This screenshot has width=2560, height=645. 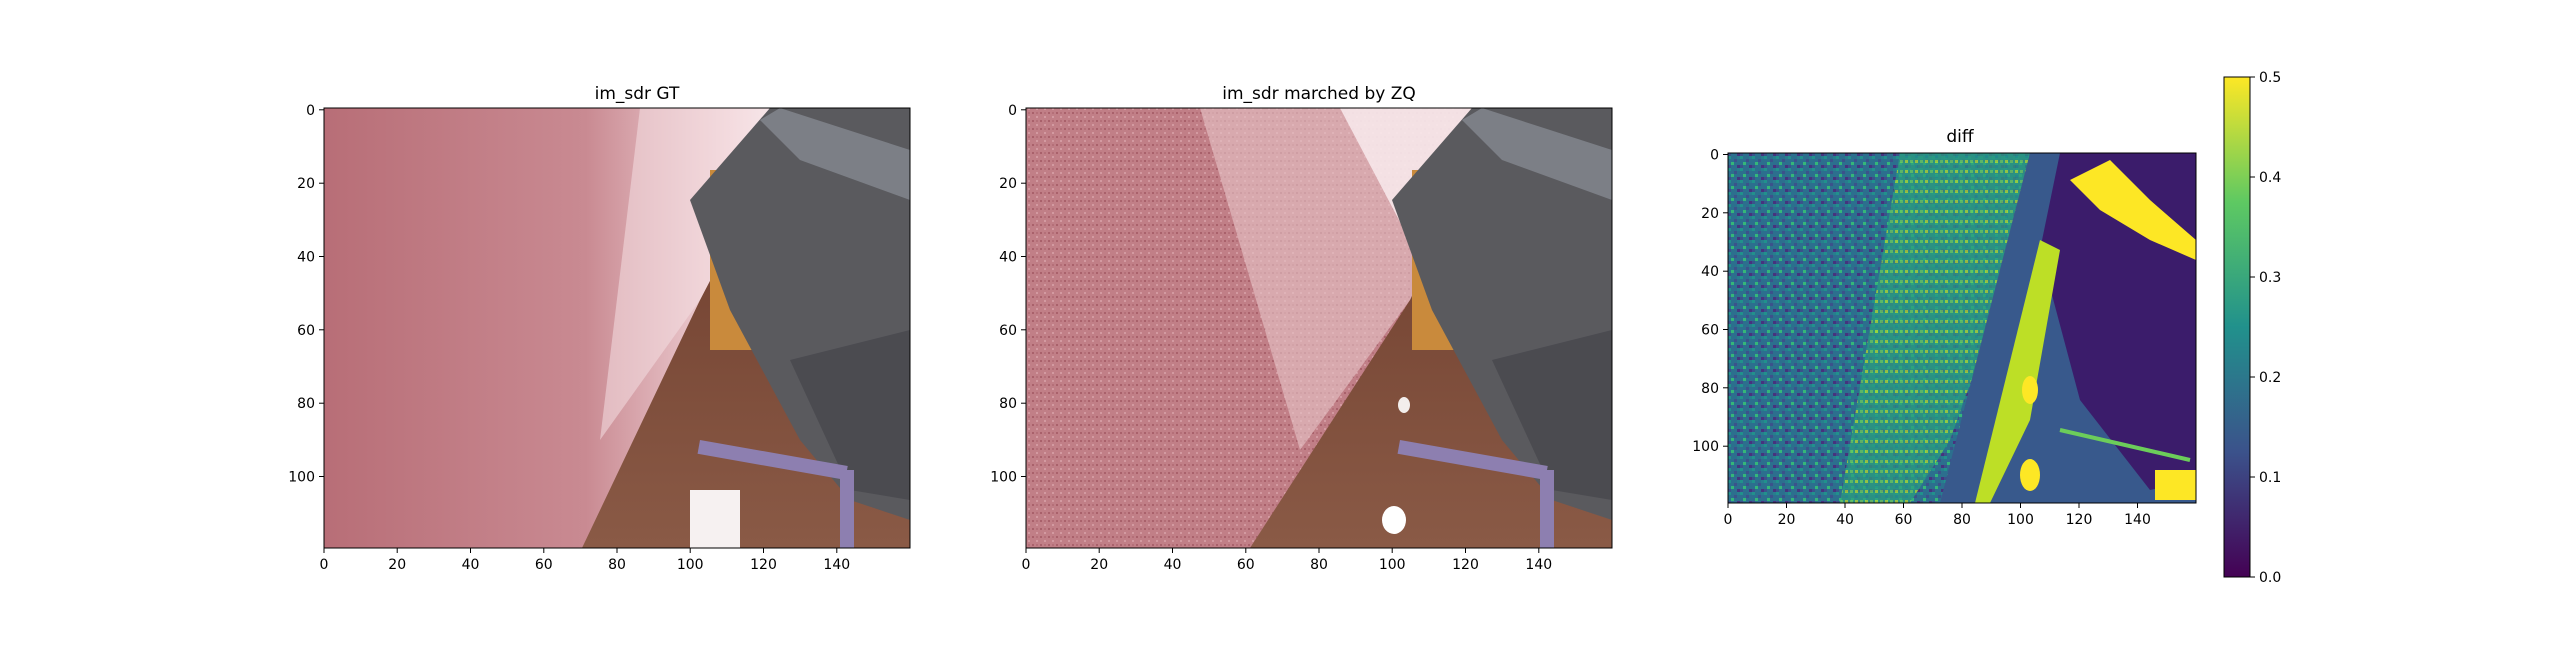 I want to click on colorbar-gradient, so click(x=2237, y=327).